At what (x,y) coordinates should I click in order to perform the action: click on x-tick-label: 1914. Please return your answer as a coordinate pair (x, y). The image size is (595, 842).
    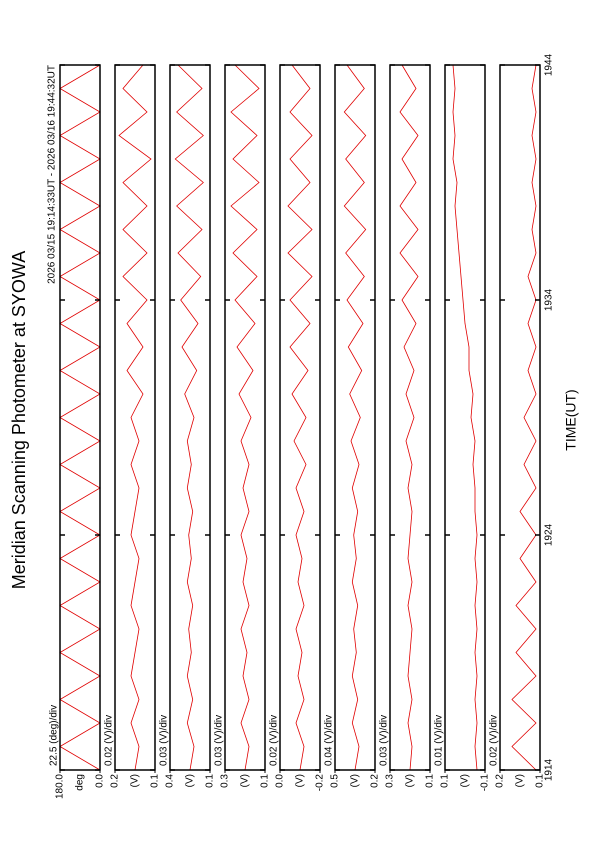
    Looking at the image, I should click on (549, 769).